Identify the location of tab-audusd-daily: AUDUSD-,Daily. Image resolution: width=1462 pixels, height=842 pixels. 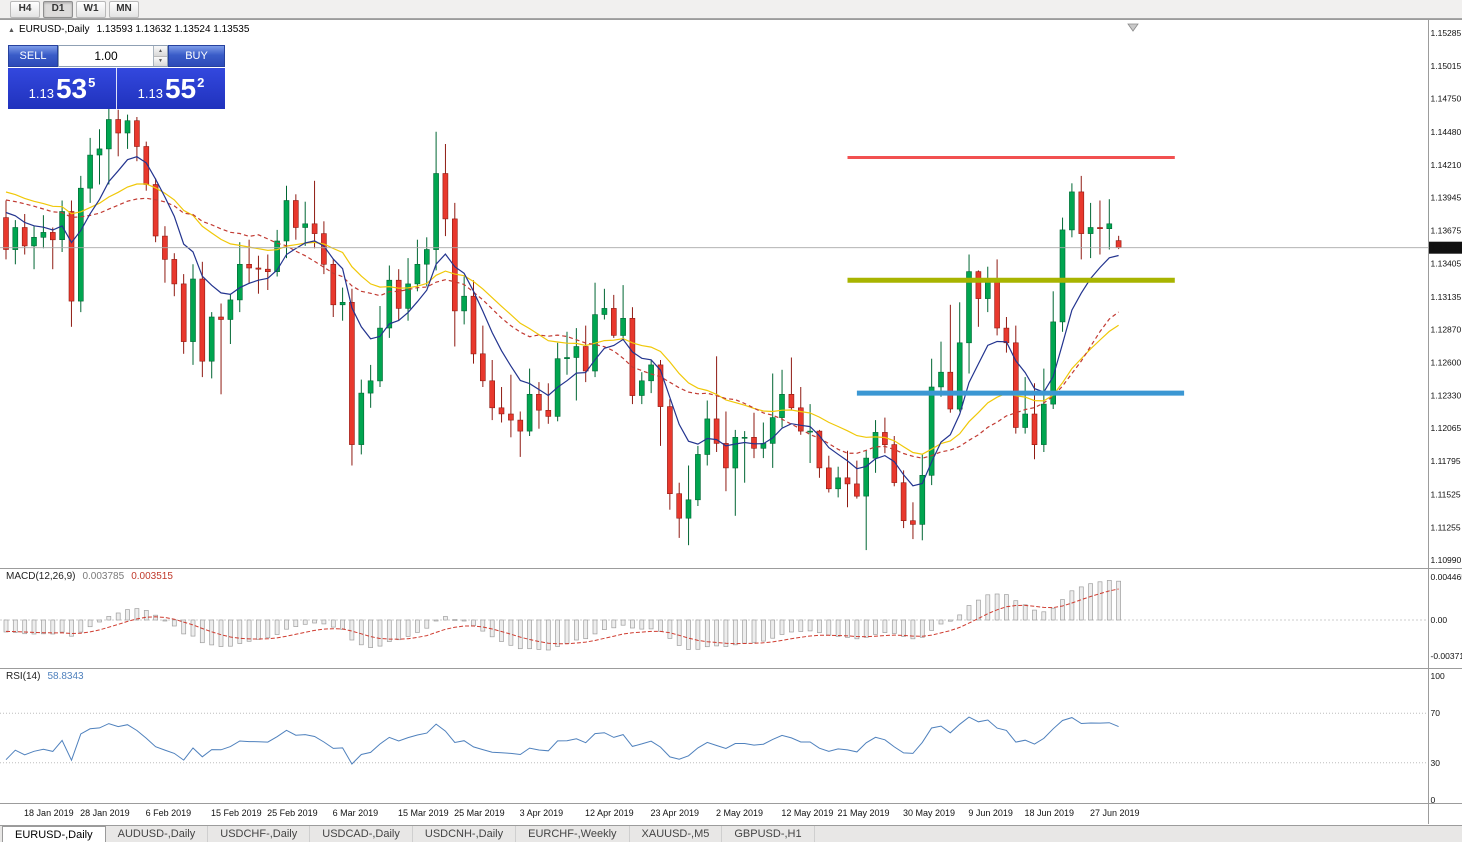
(157, 834).